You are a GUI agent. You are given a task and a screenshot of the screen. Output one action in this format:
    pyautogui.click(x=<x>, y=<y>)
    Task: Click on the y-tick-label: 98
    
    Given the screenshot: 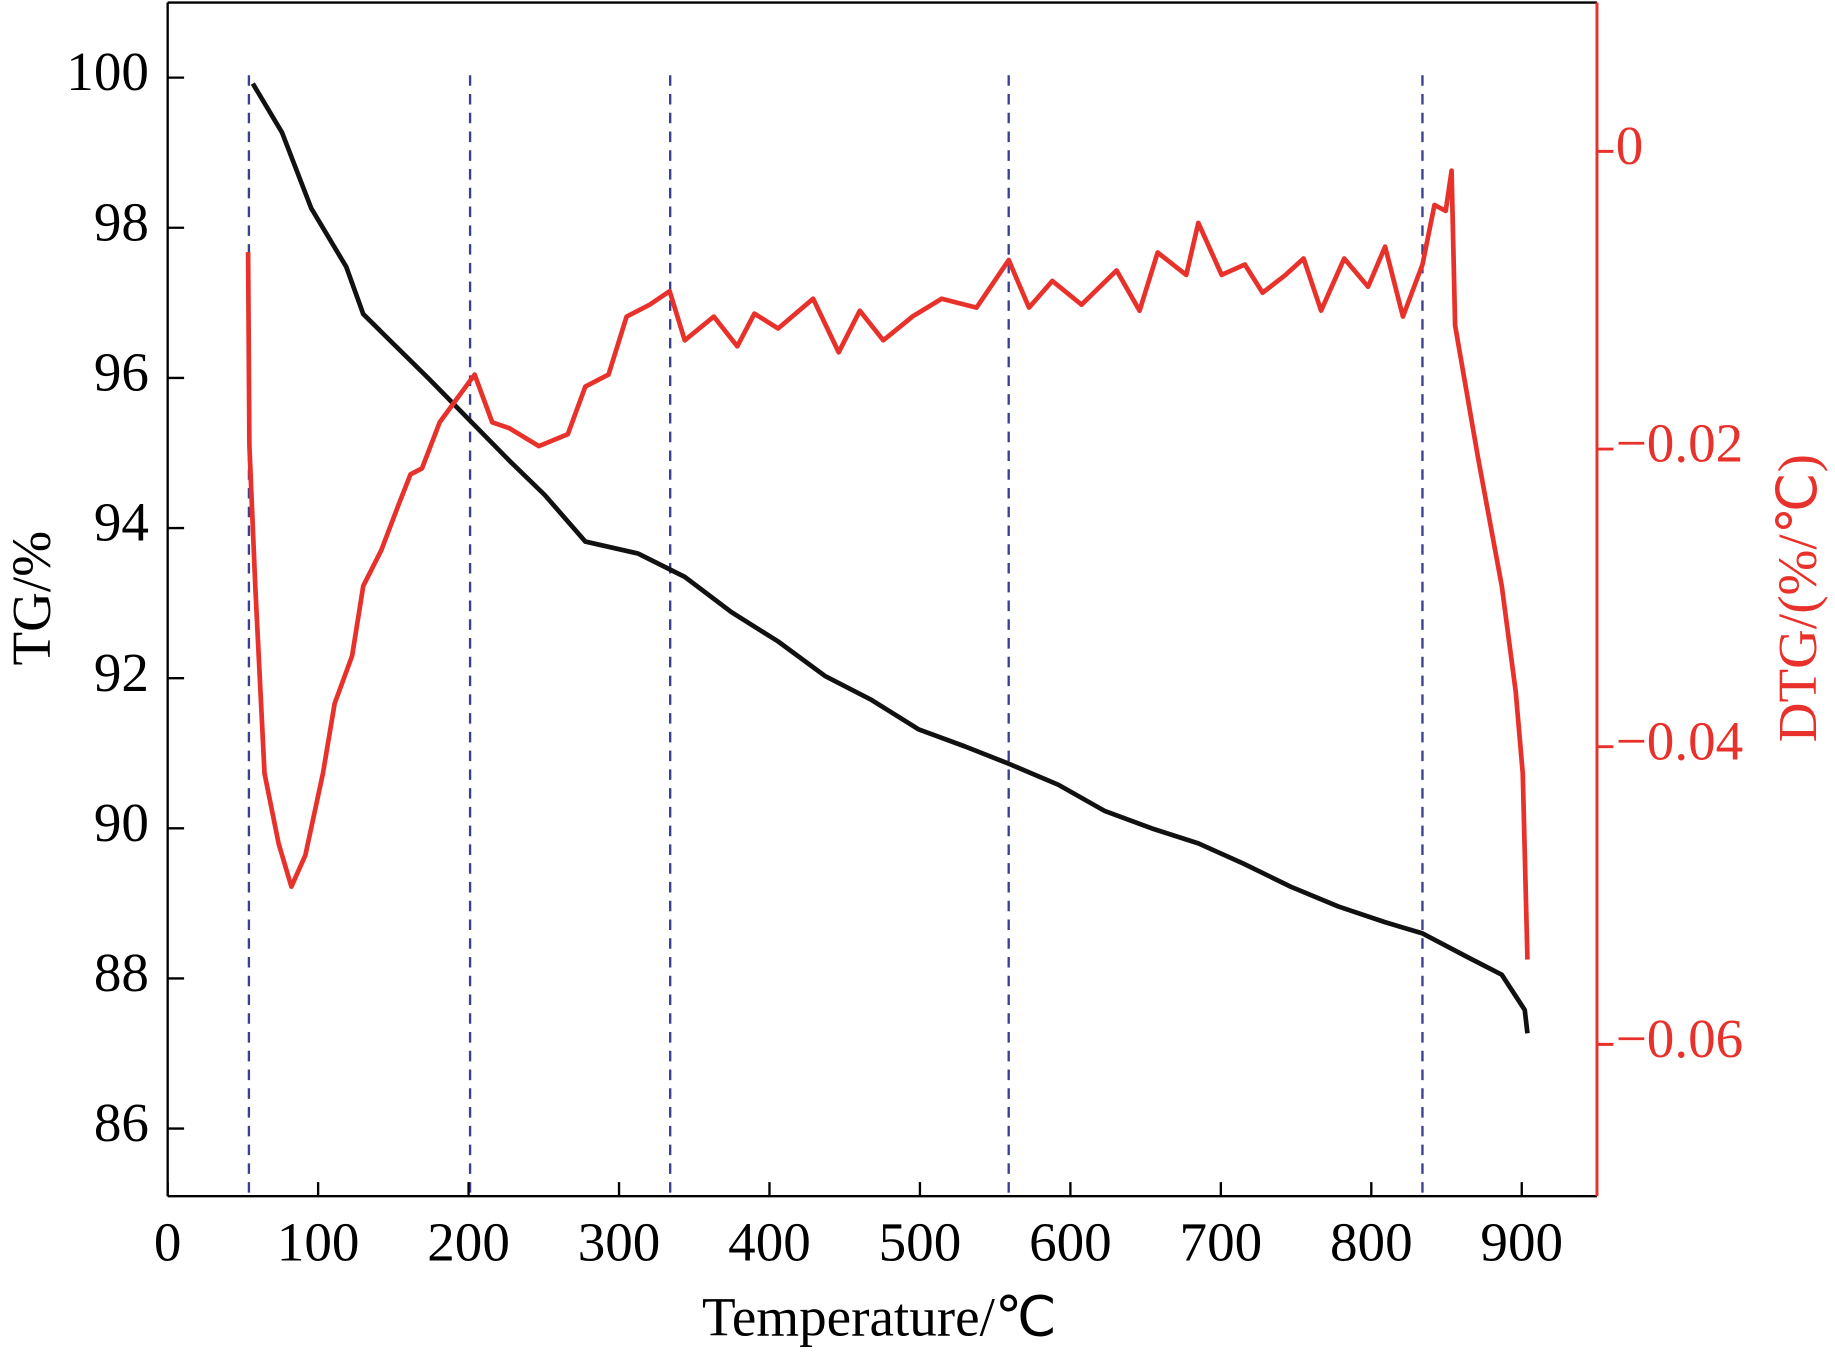 What is the action you would take?
    pyautogui.click(x=121, y=221)
    